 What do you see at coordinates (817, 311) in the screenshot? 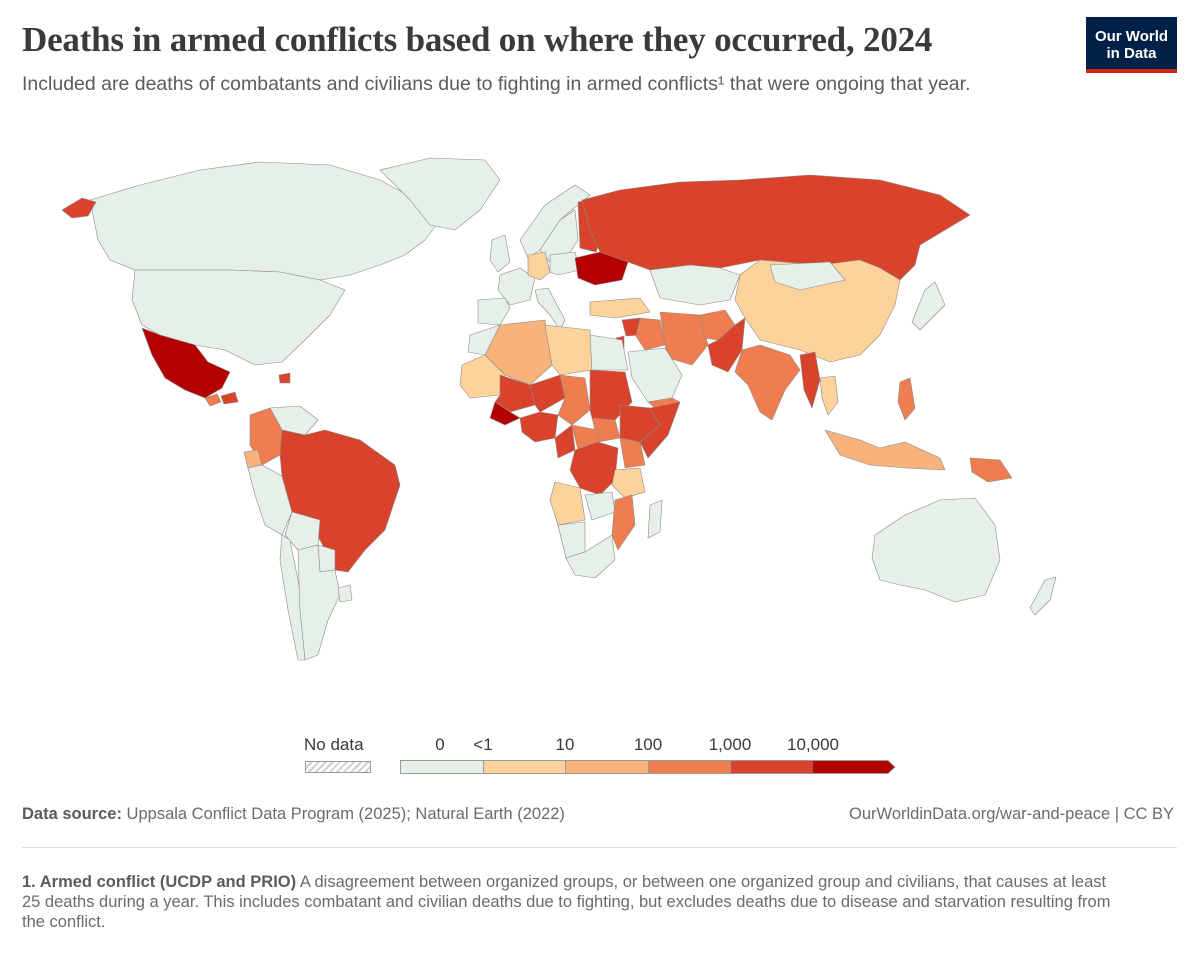
I see `country-china` at bounding box center [817, 311].